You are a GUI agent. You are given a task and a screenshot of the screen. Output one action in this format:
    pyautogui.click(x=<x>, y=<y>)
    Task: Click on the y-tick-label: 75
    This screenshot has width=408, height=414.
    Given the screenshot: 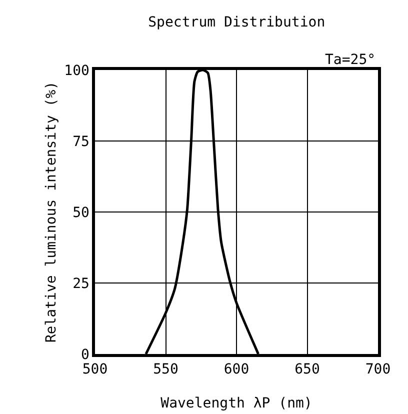 What is the action you would take?
    pyautogui.click(x=81, y=142)
    